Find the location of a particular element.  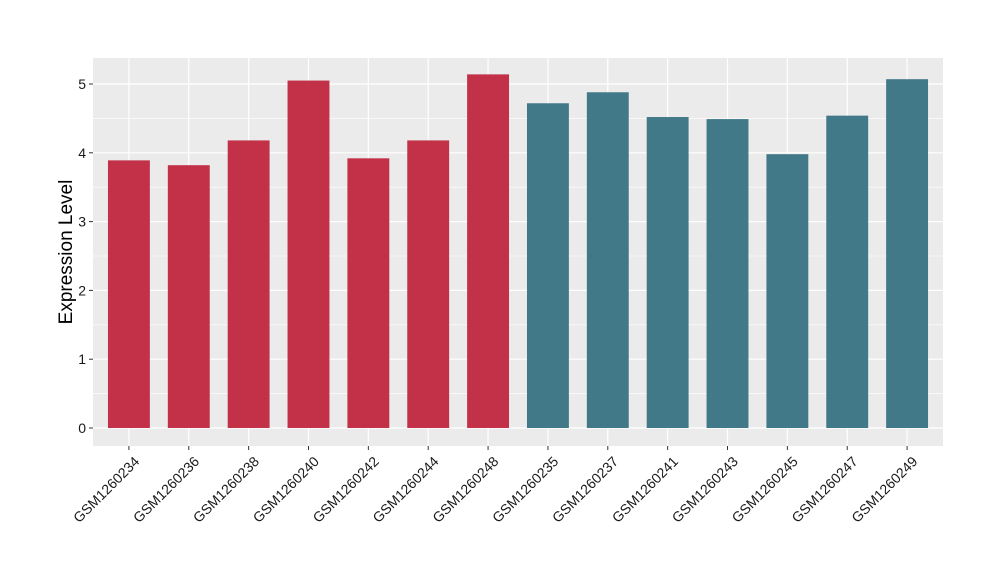

bar-GSM1260235 is located at coordinates (547, 265).